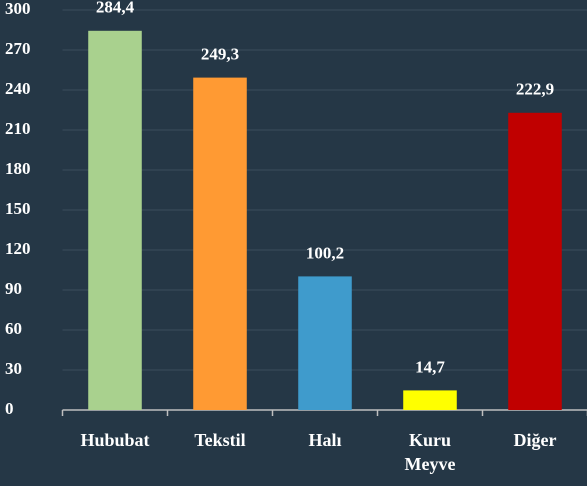 The height and width of the screenshot is (486, 587). Describe the element at coordinates (430, 366) in the screenshot. I see `value-label: 14,7` at that location.